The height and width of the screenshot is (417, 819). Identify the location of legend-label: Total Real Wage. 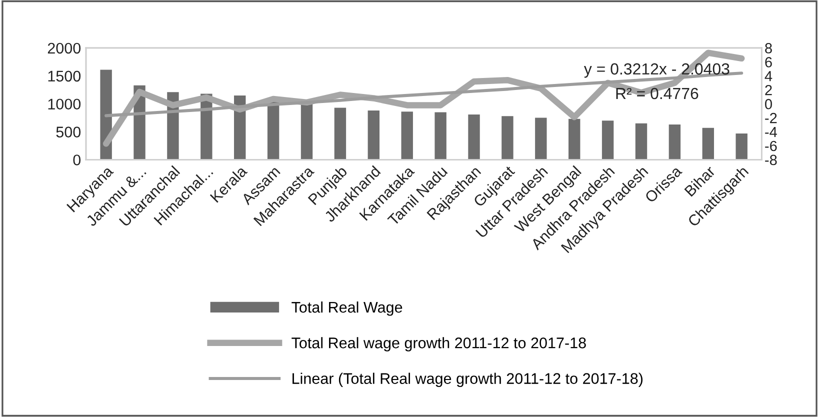
(347, 308).